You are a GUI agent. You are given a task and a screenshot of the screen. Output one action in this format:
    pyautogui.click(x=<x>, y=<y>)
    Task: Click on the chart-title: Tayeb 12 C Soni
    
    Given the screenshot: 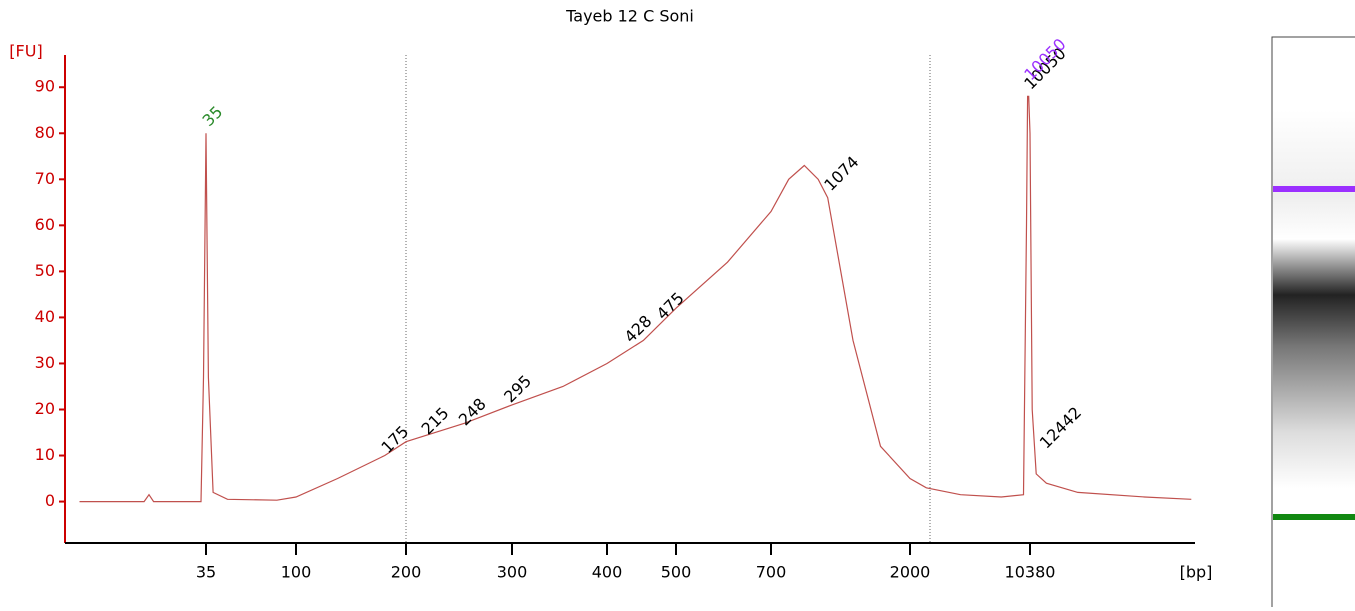 What is the action you would take?
    pyautogui.click(x=629, y=16)
    